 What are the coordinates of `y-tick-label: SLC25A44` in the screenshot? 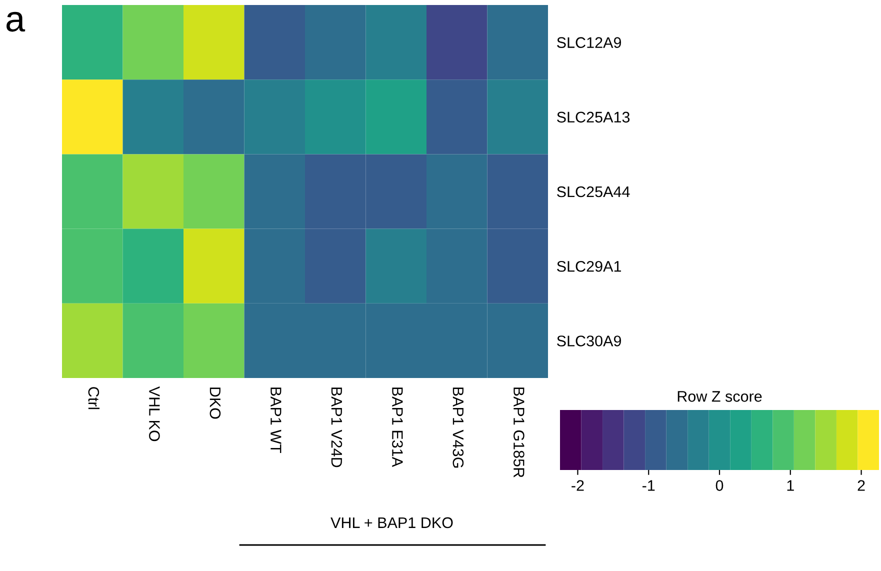 It's located at (593, 192).